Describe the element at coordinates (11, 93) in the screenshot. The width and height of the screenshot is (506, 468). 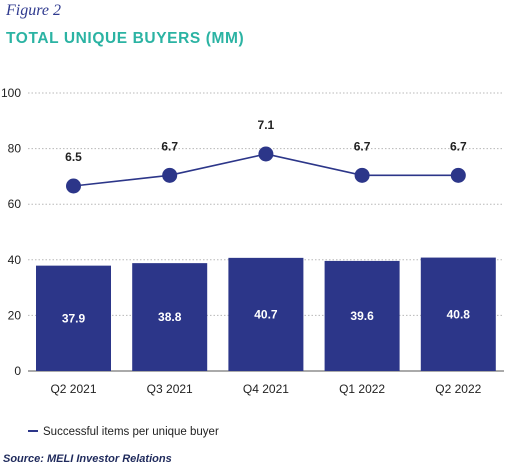
I see `y-tick-label: 100` at that location.